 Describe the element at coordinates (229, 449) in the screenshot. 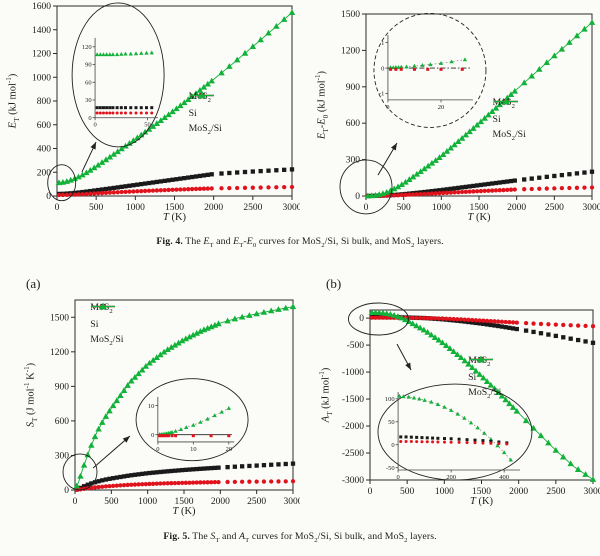

I see `svg-text: 20` at that location.